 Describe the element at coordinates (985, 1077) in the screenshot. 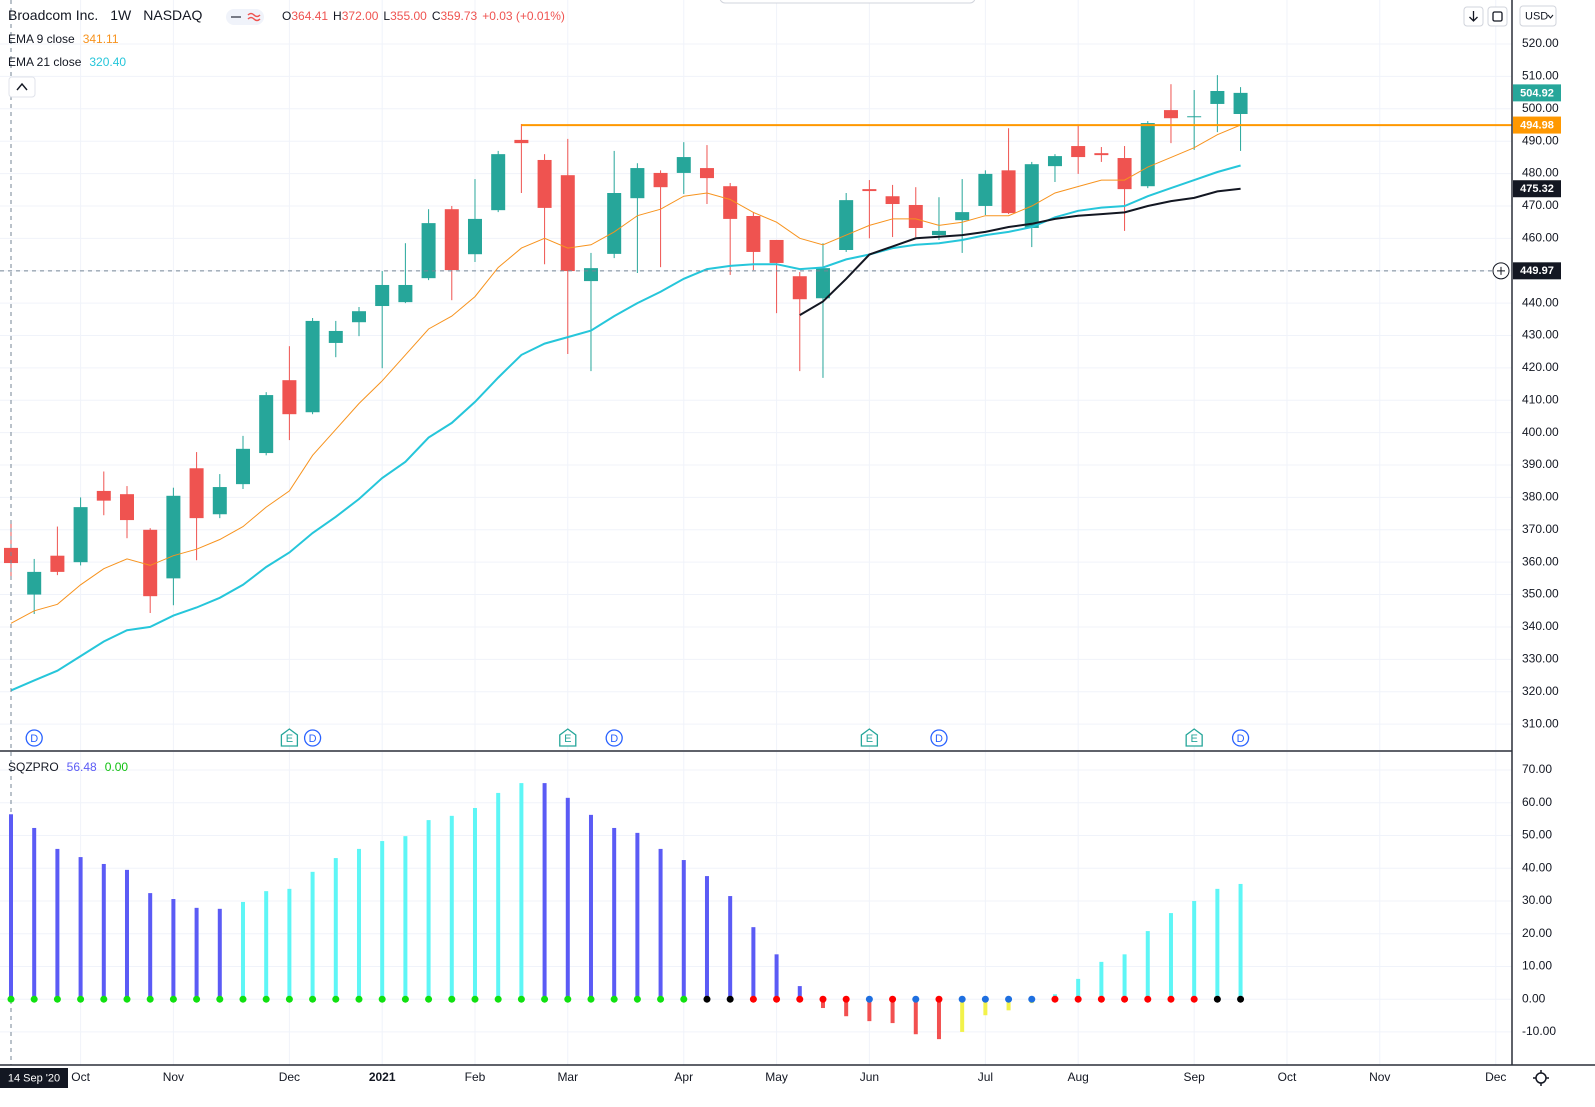

I see `x-tick-label: Jul` at that location.